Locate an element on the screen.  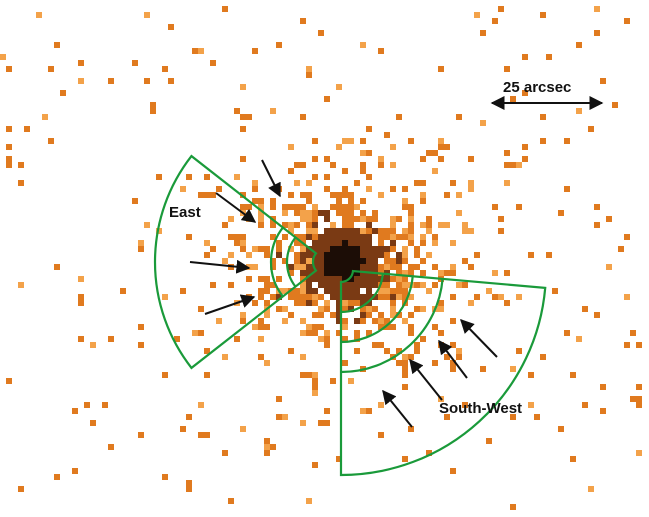
south-west-sector-arc is located at coordinates (392, 326).